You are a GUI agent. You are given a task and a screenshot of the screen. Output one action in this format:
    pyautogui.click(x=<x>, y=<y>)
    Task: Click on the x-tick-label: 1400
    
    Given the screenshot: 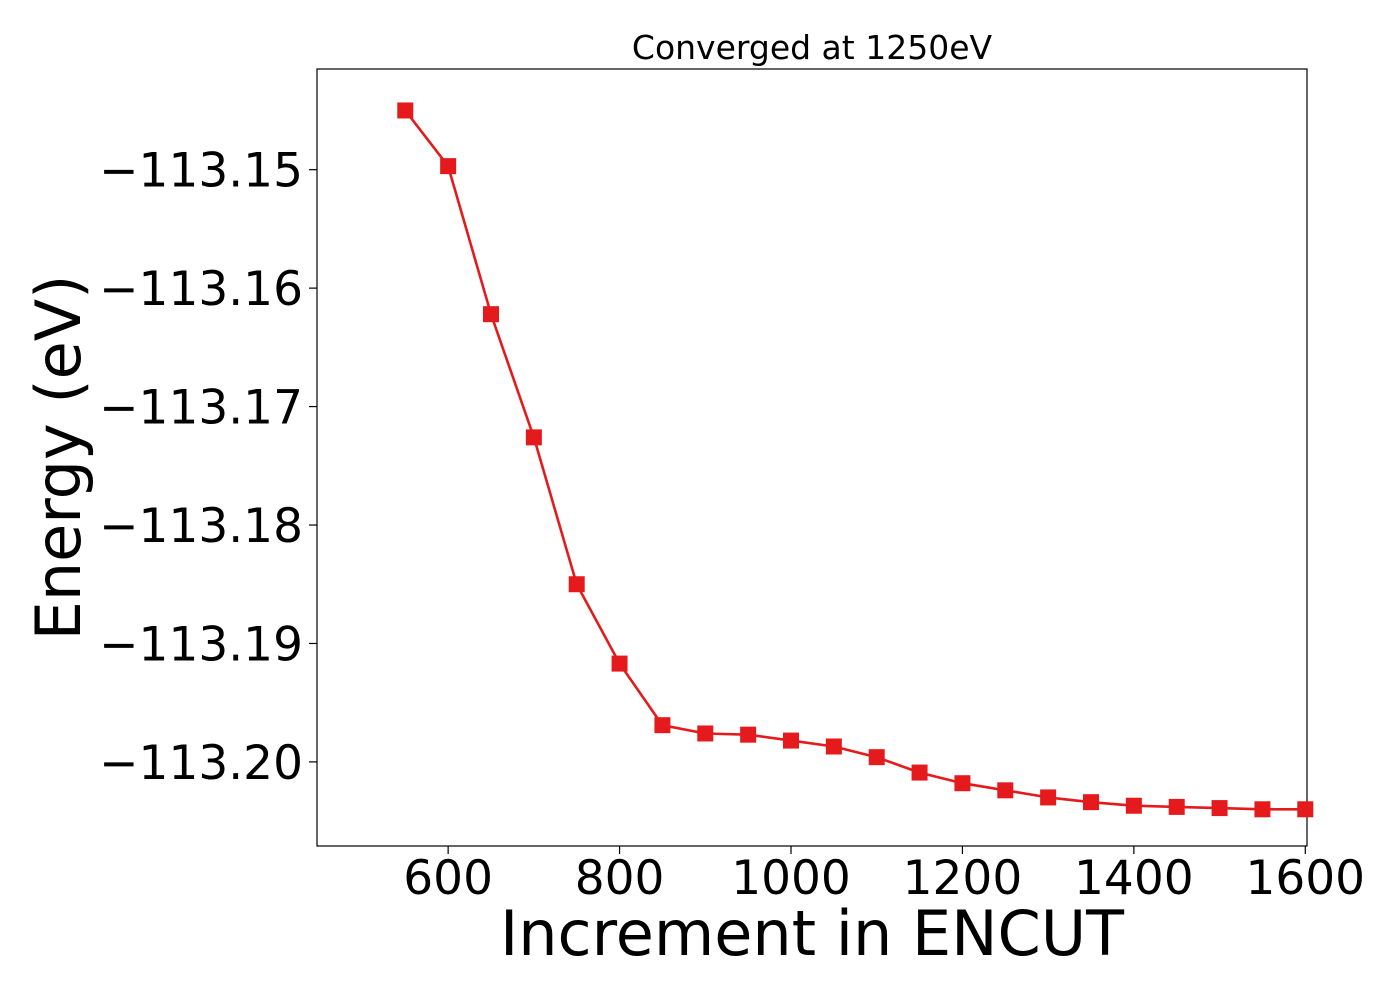 What is the action you would take?
    pyautogui.click(x=1134, y=878)
    